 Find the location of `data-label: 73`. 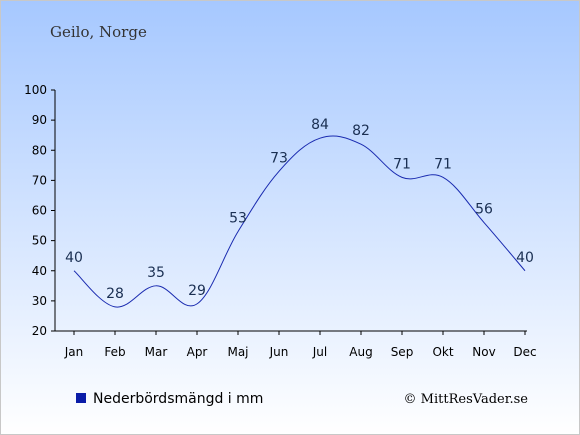

data-label: 73 is located at coordinates (279, 158).